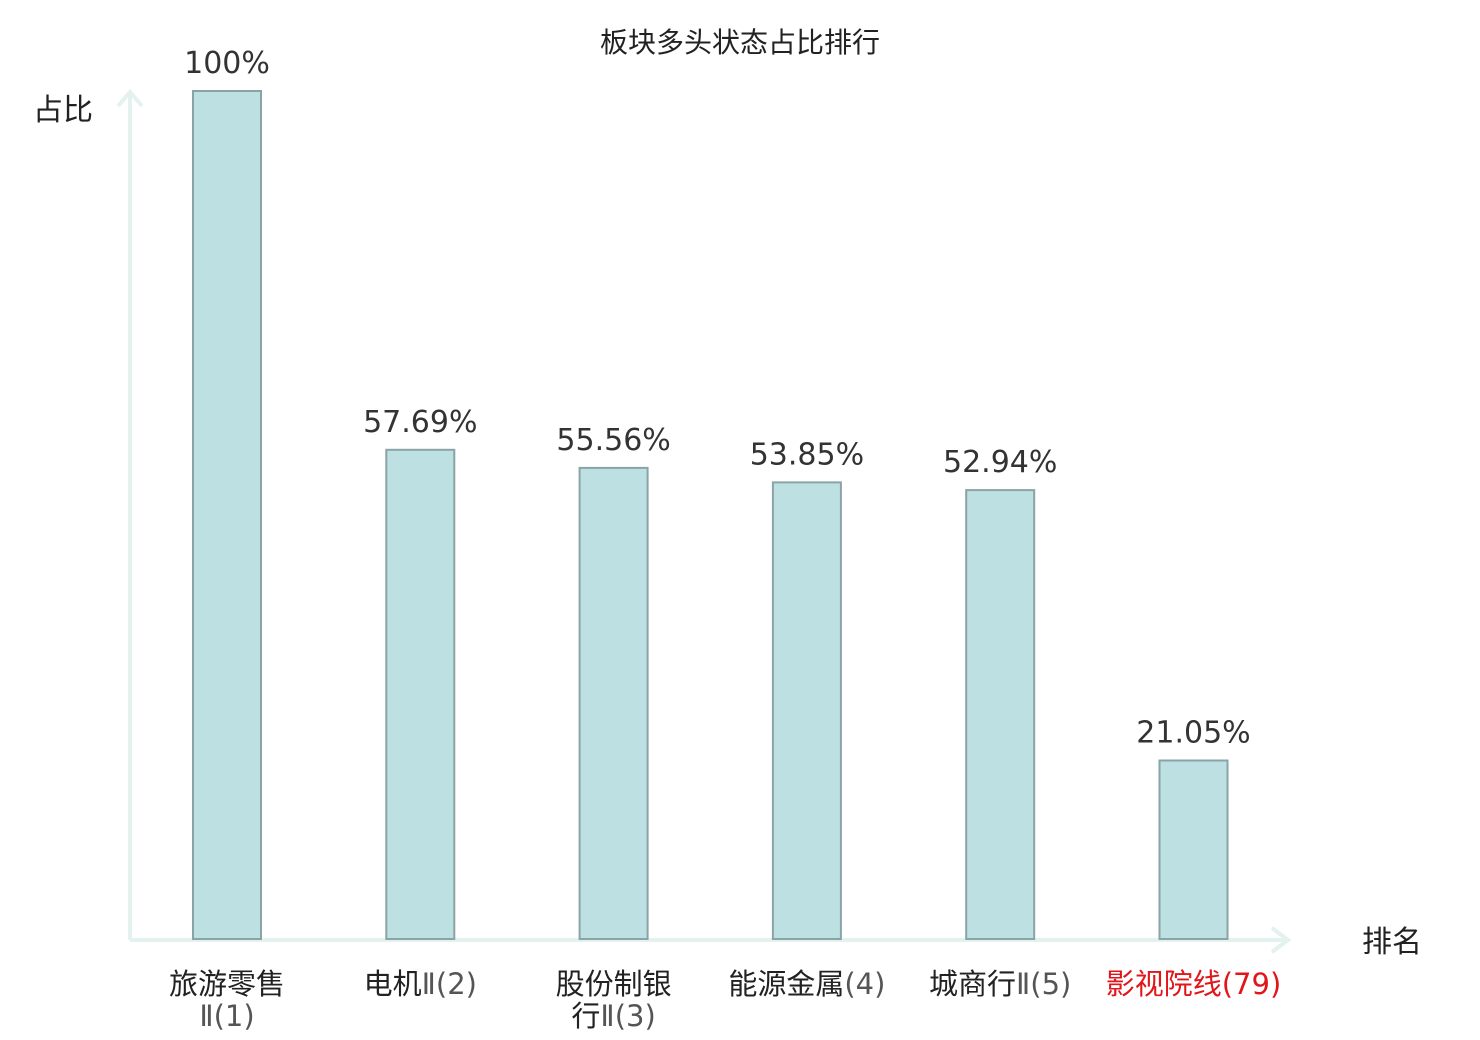 The height and width of the screenshot is (1040, 1480). What do you see at coordinates (807, 454) in the screenshot?
I see `value-label-4: 53.85%` at bounding box center [807, 454].